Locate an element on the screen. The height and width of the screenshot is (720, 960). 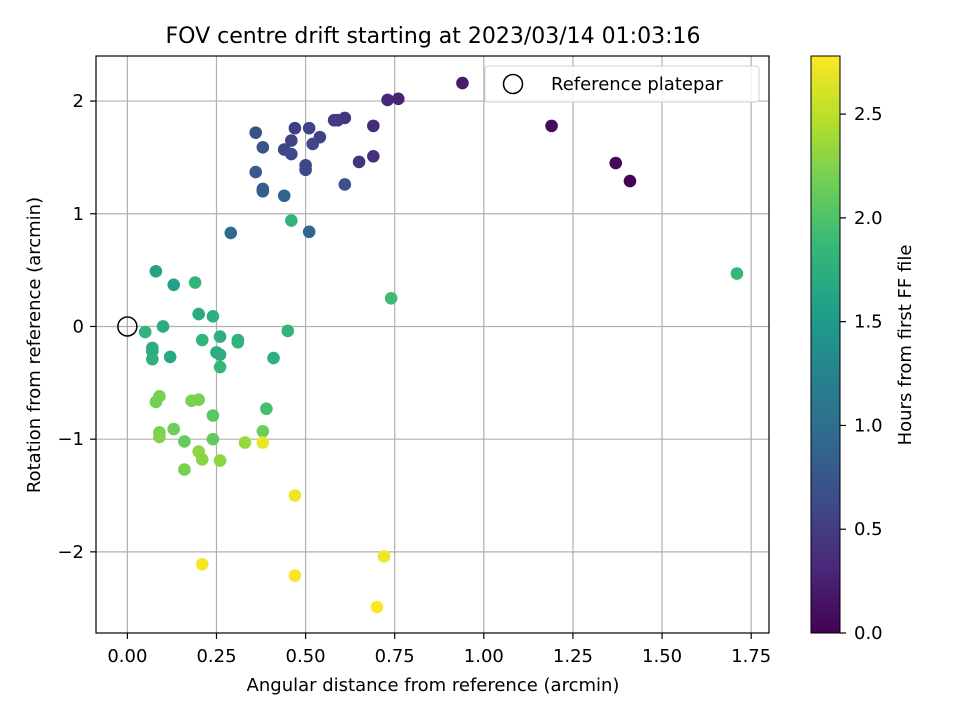
x-tick-label: 0.25 is located at coordinates (216, 656).